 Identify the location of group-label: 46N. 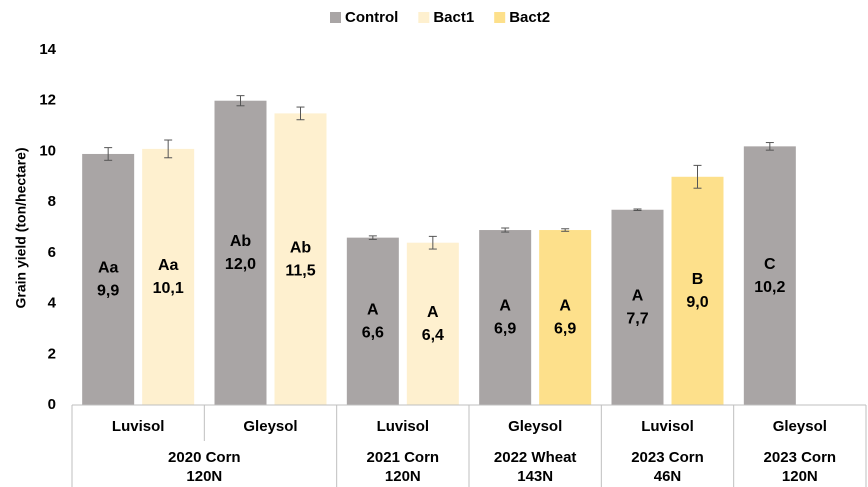
(668, 476).